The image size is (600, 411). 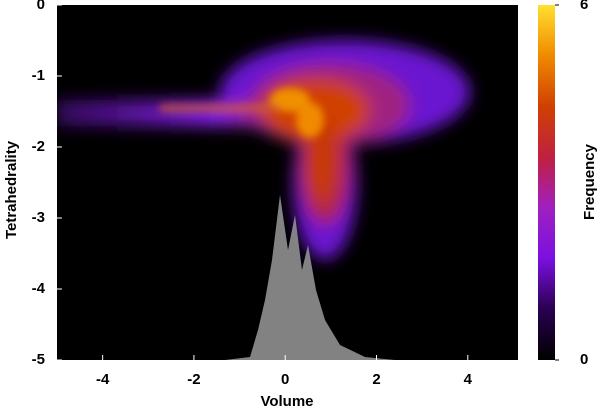 I want to click on colorbar-tick-label: 0, so click(x=584, y=359).